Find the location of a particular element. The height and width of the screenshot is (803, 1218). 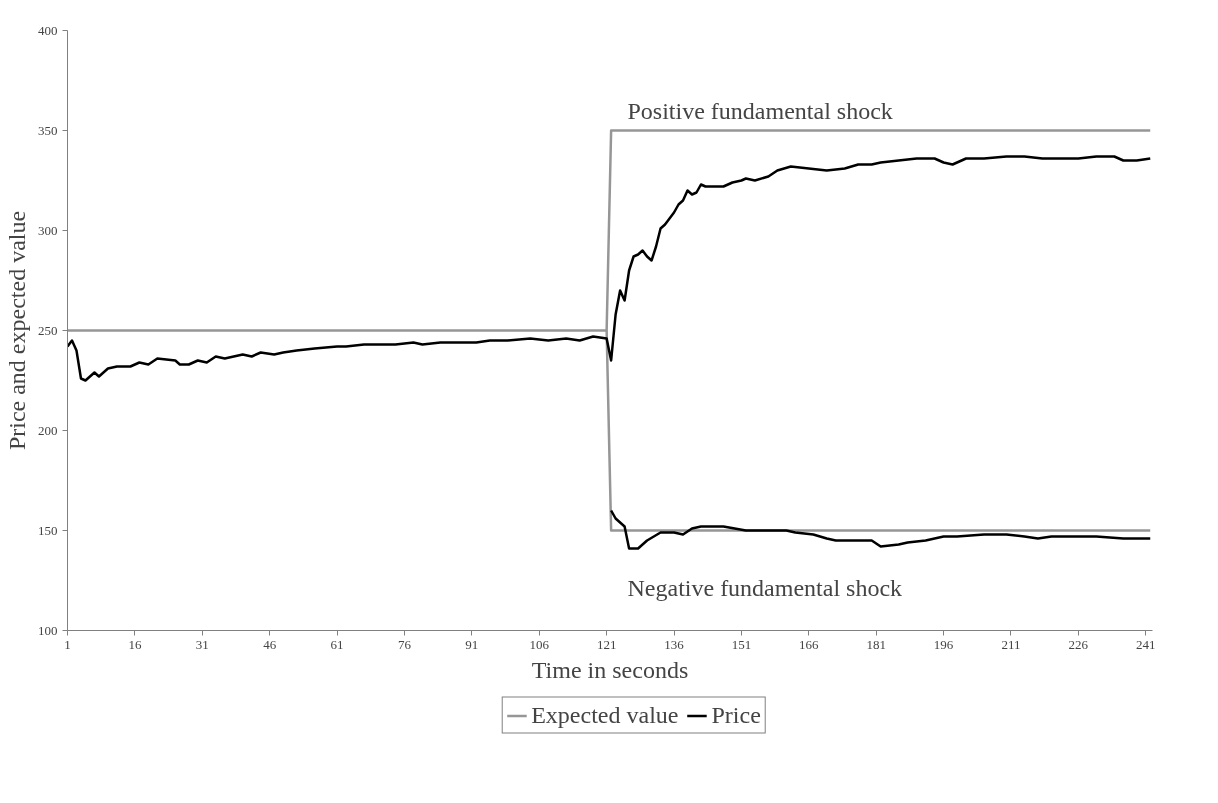

x-tick-label: 121 is located at coordinates (606, 644).